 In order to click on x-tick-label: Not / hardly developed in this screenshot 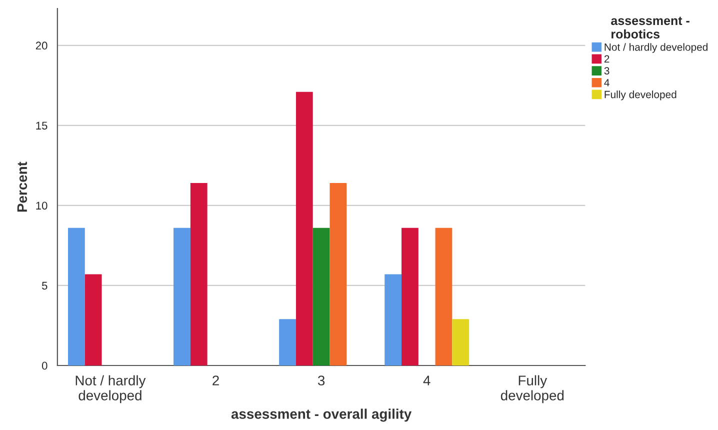, I will do `click(111, 389)`.